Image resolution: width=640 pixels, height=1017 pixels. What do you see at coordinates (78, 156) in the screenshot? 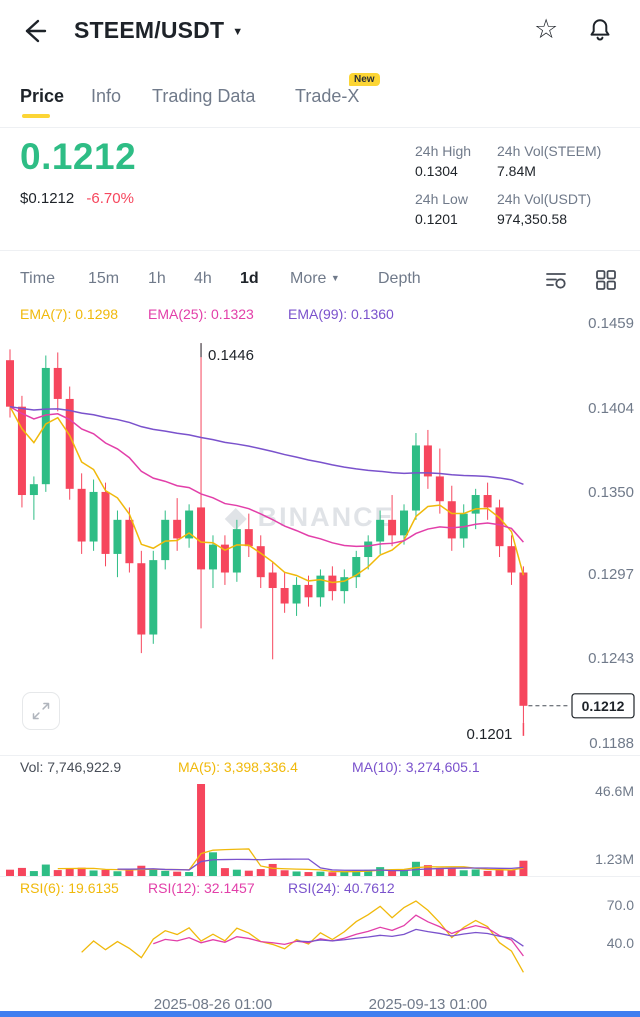
I see `last-price: 0.1212` at bounding box center [78, 156].